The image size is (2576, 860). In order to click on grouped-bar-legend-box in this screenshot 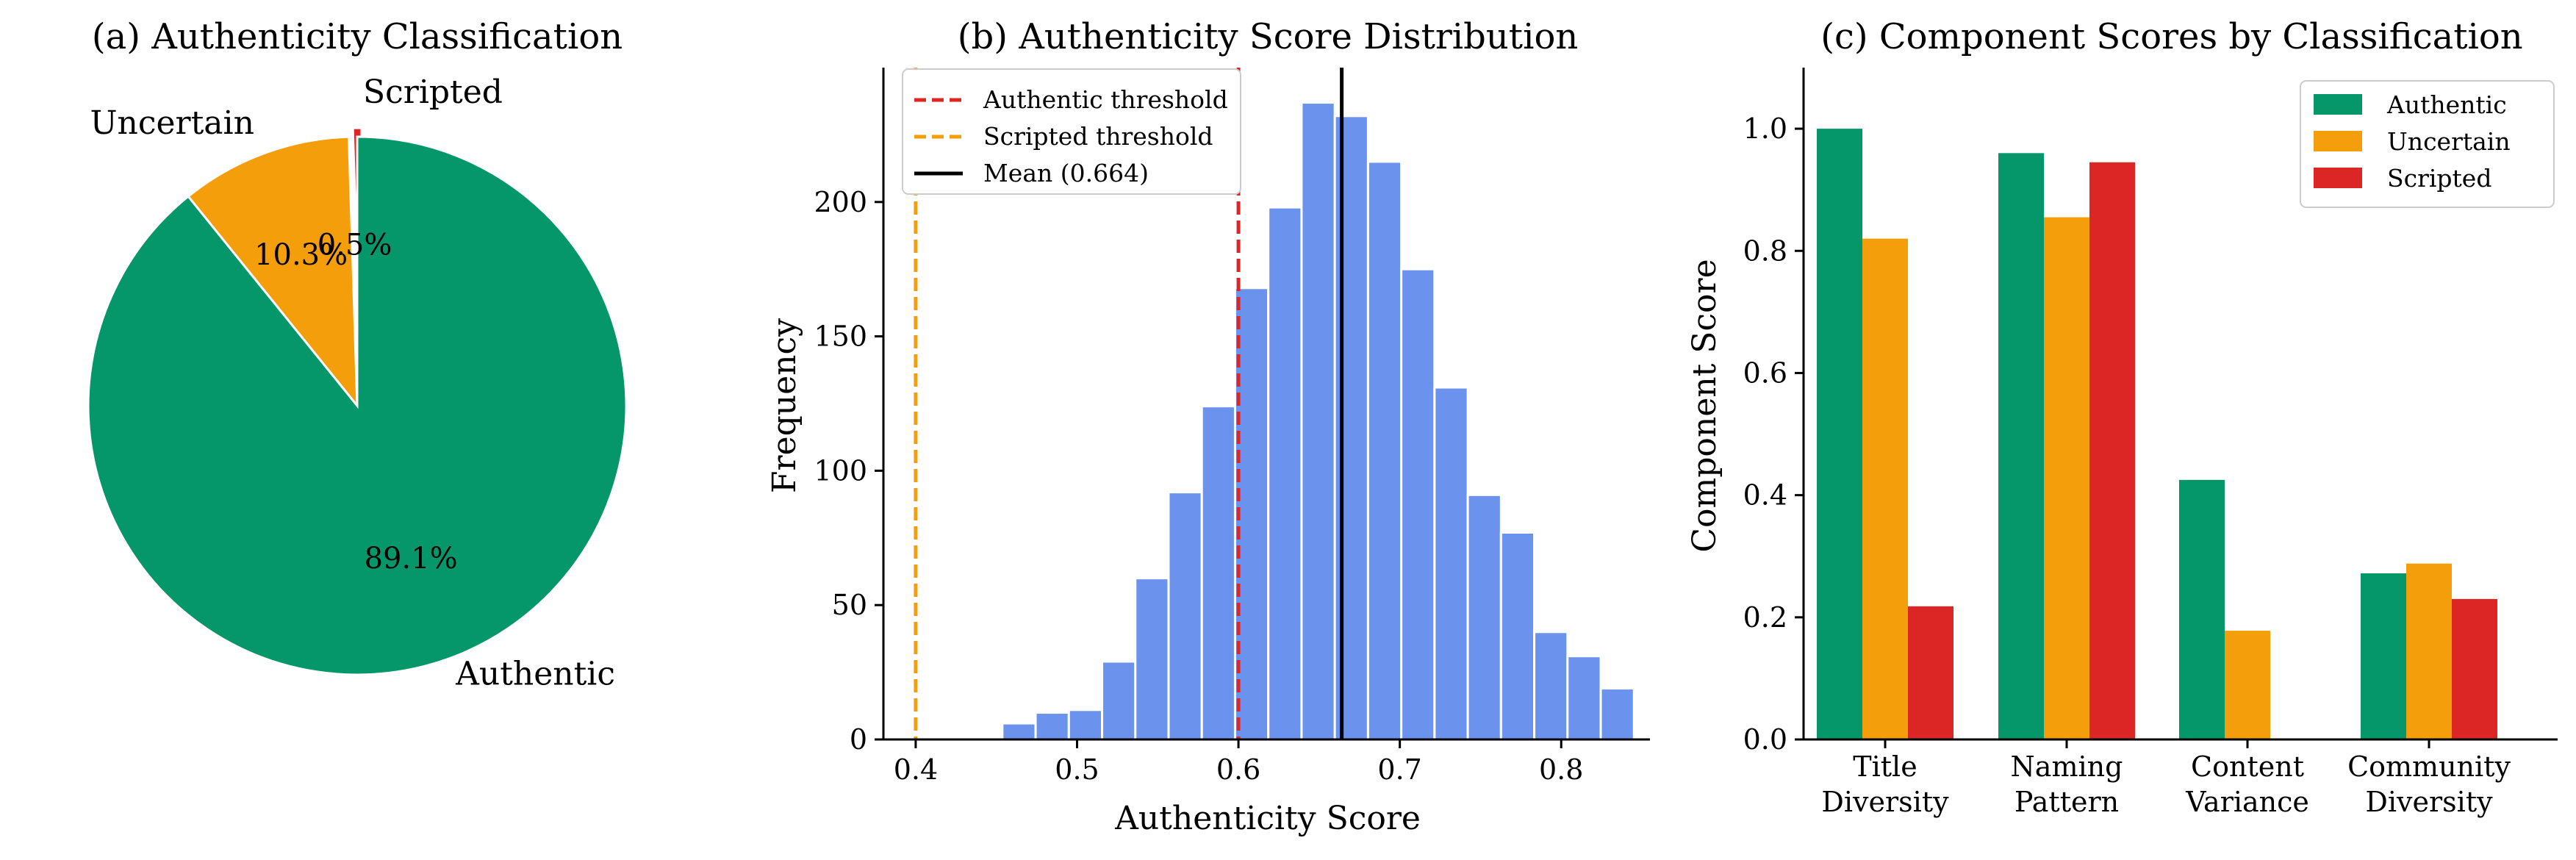, I will do `click(2427, 144)`.